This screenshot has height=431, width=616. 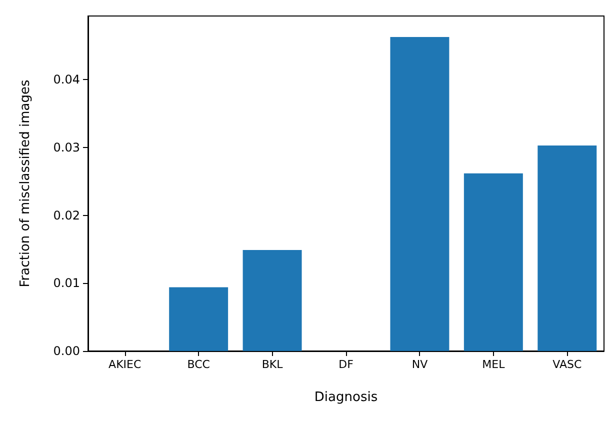 I want to click on y-tick-label: 0.02, so click(x=66, y=215).